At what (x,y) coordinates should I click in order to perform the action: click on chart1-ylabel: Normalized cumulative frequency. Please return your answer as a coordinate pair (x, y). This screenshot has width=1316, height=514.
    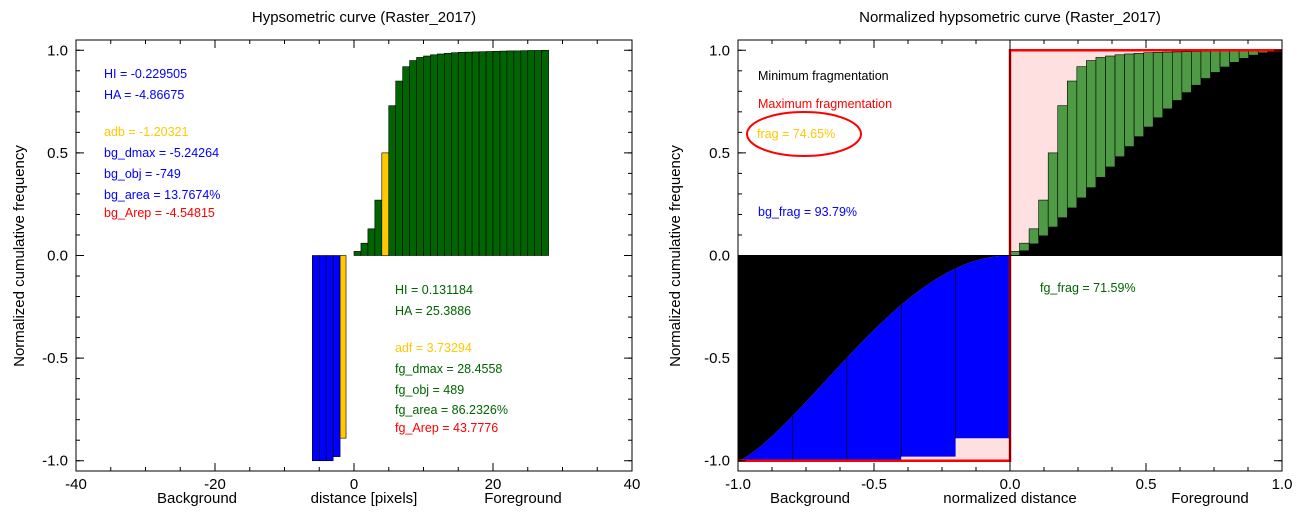
    Looking at the image, I should click on (19, 256).